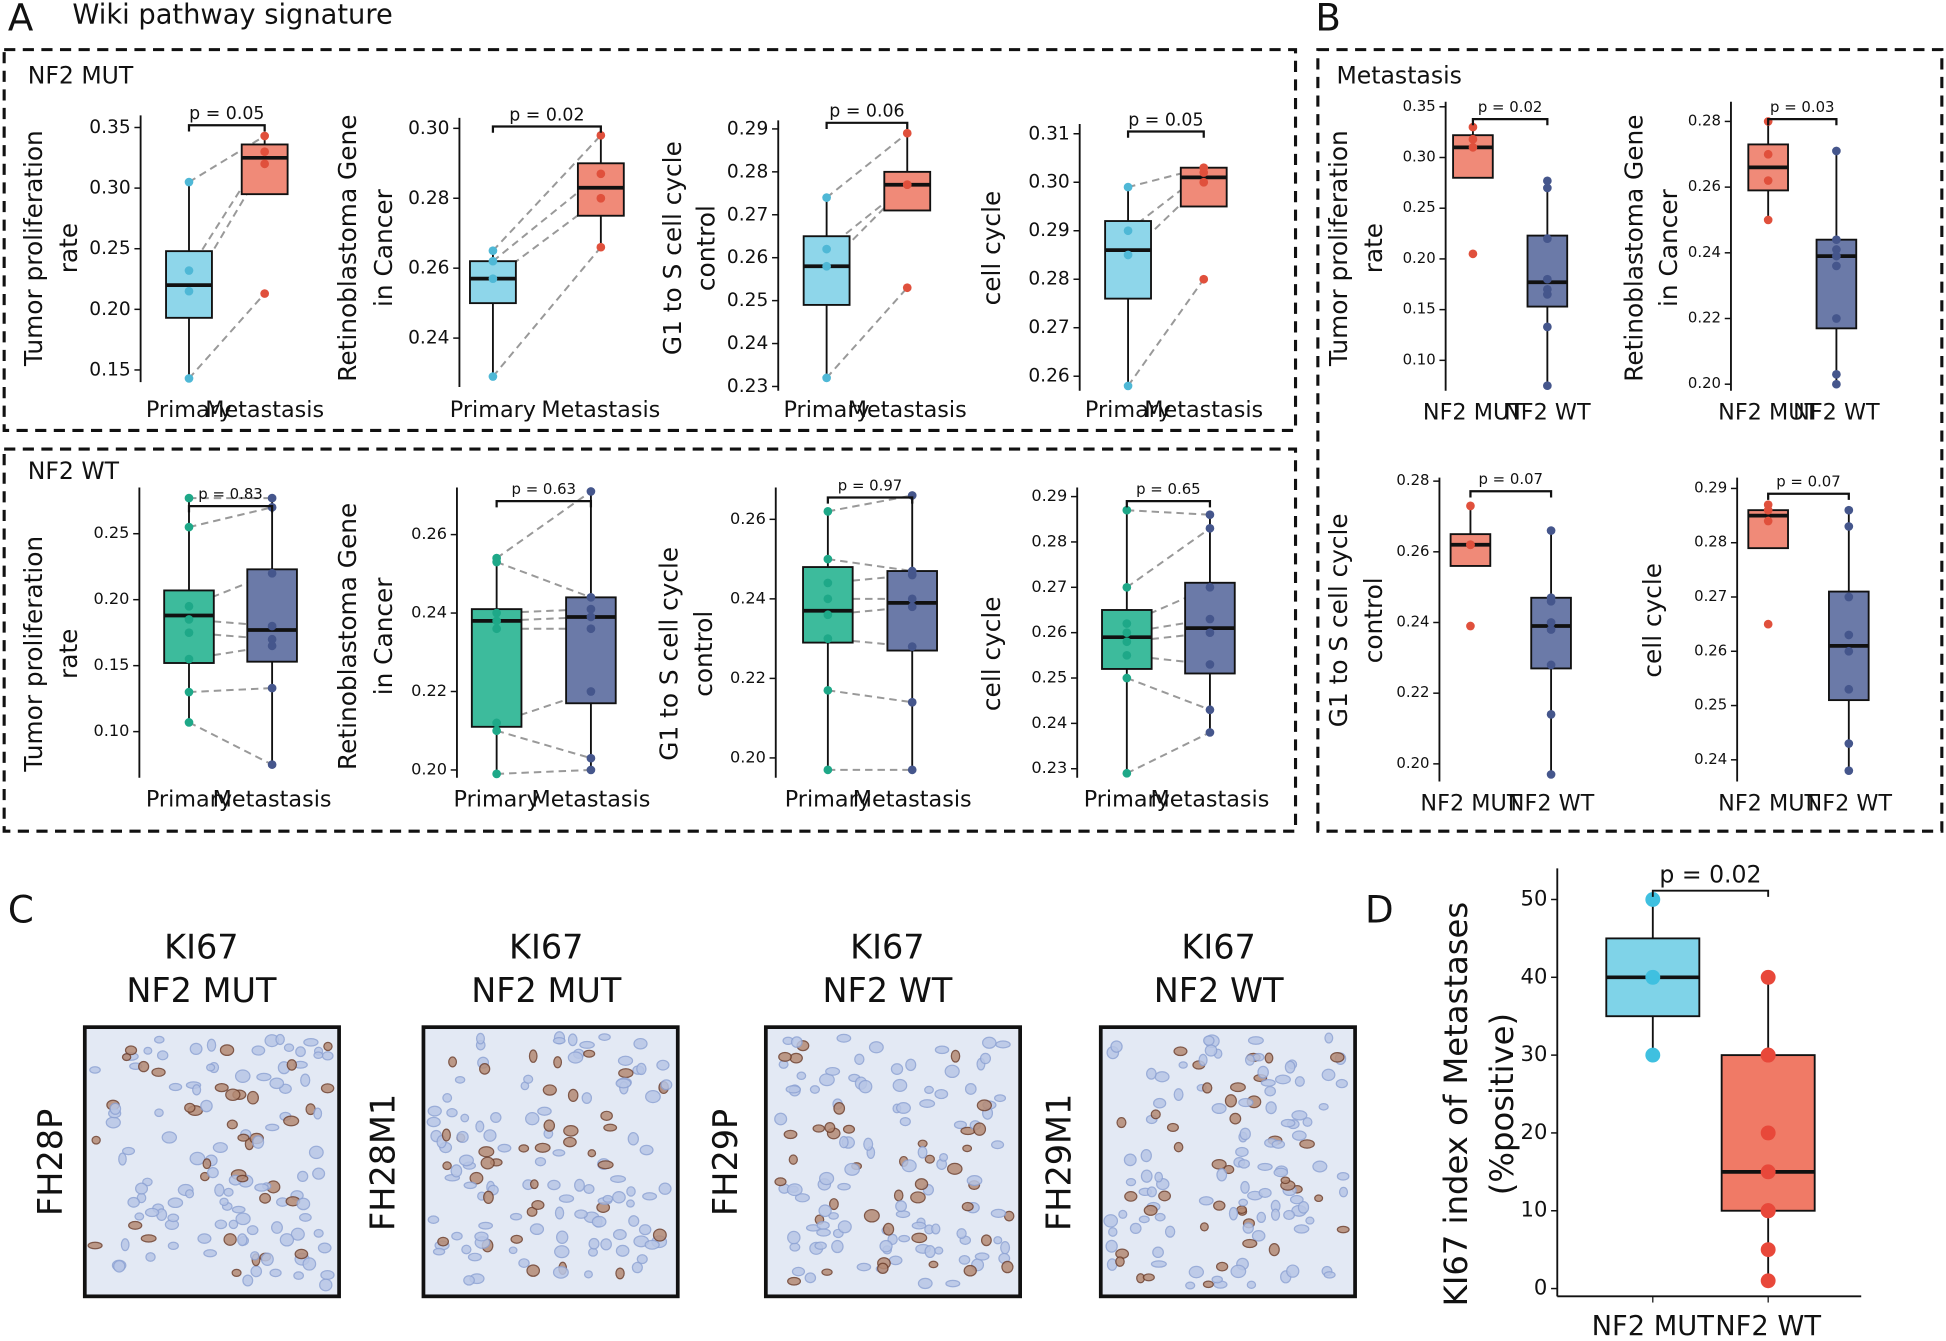  I want to click on y-tick-label: 0.20, so click(748, 756).